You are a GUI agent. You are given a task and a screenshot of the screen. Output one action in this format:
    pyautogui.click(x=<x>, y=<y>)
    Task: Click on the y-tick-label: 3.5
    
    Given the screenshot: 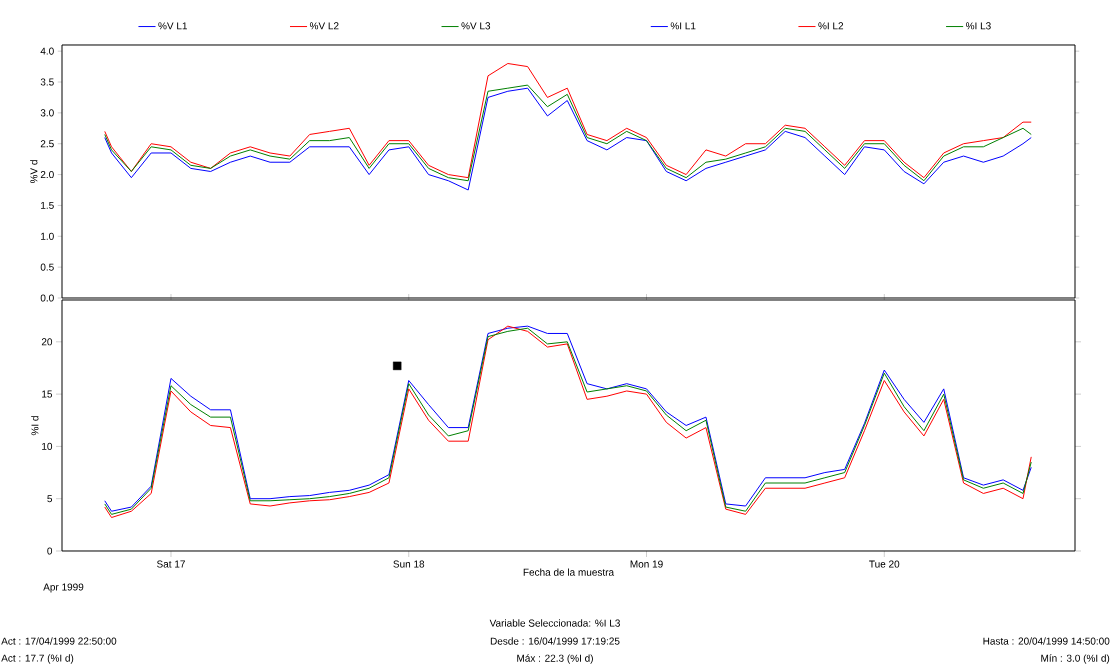 What is the action you would take?
    pyautogui.click(x=47, y=82)
    